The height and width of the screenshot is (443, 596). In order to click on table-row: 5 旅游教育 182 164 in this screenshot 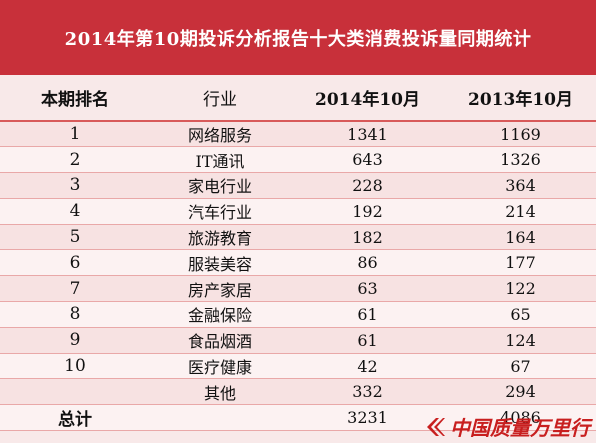, I will do `click(298, 237)`.